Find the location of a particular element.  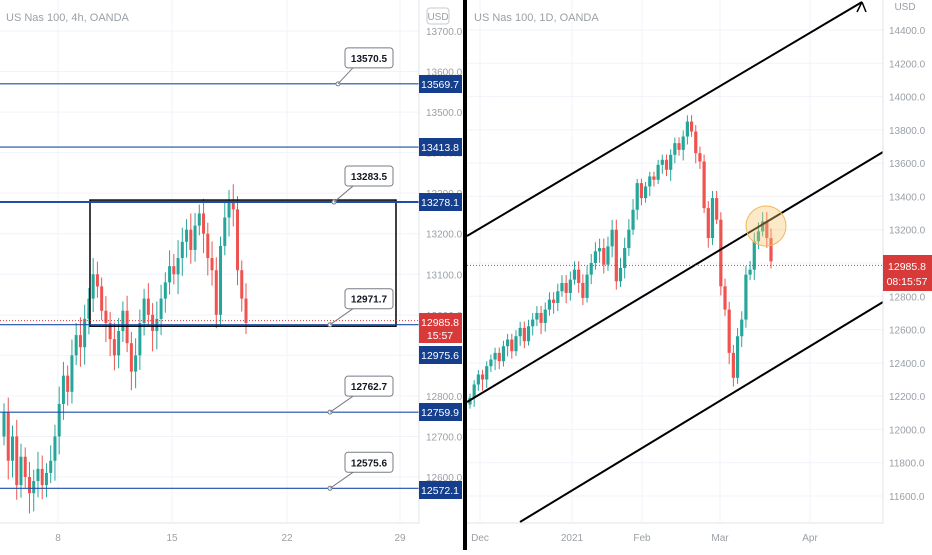

price-tick-label: 14200.0 is located at coordinates (907, 64).